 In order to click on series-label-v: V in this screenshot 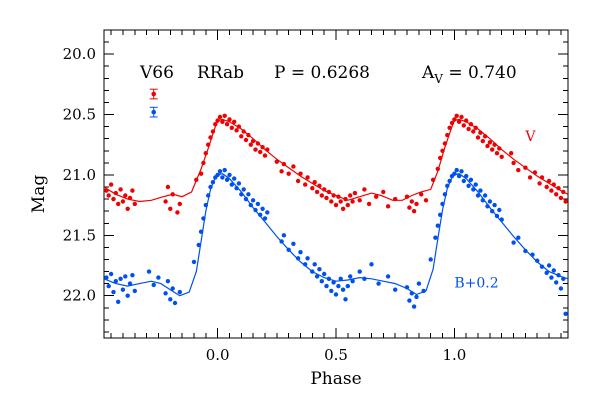, I will do `click(530, 137)`.